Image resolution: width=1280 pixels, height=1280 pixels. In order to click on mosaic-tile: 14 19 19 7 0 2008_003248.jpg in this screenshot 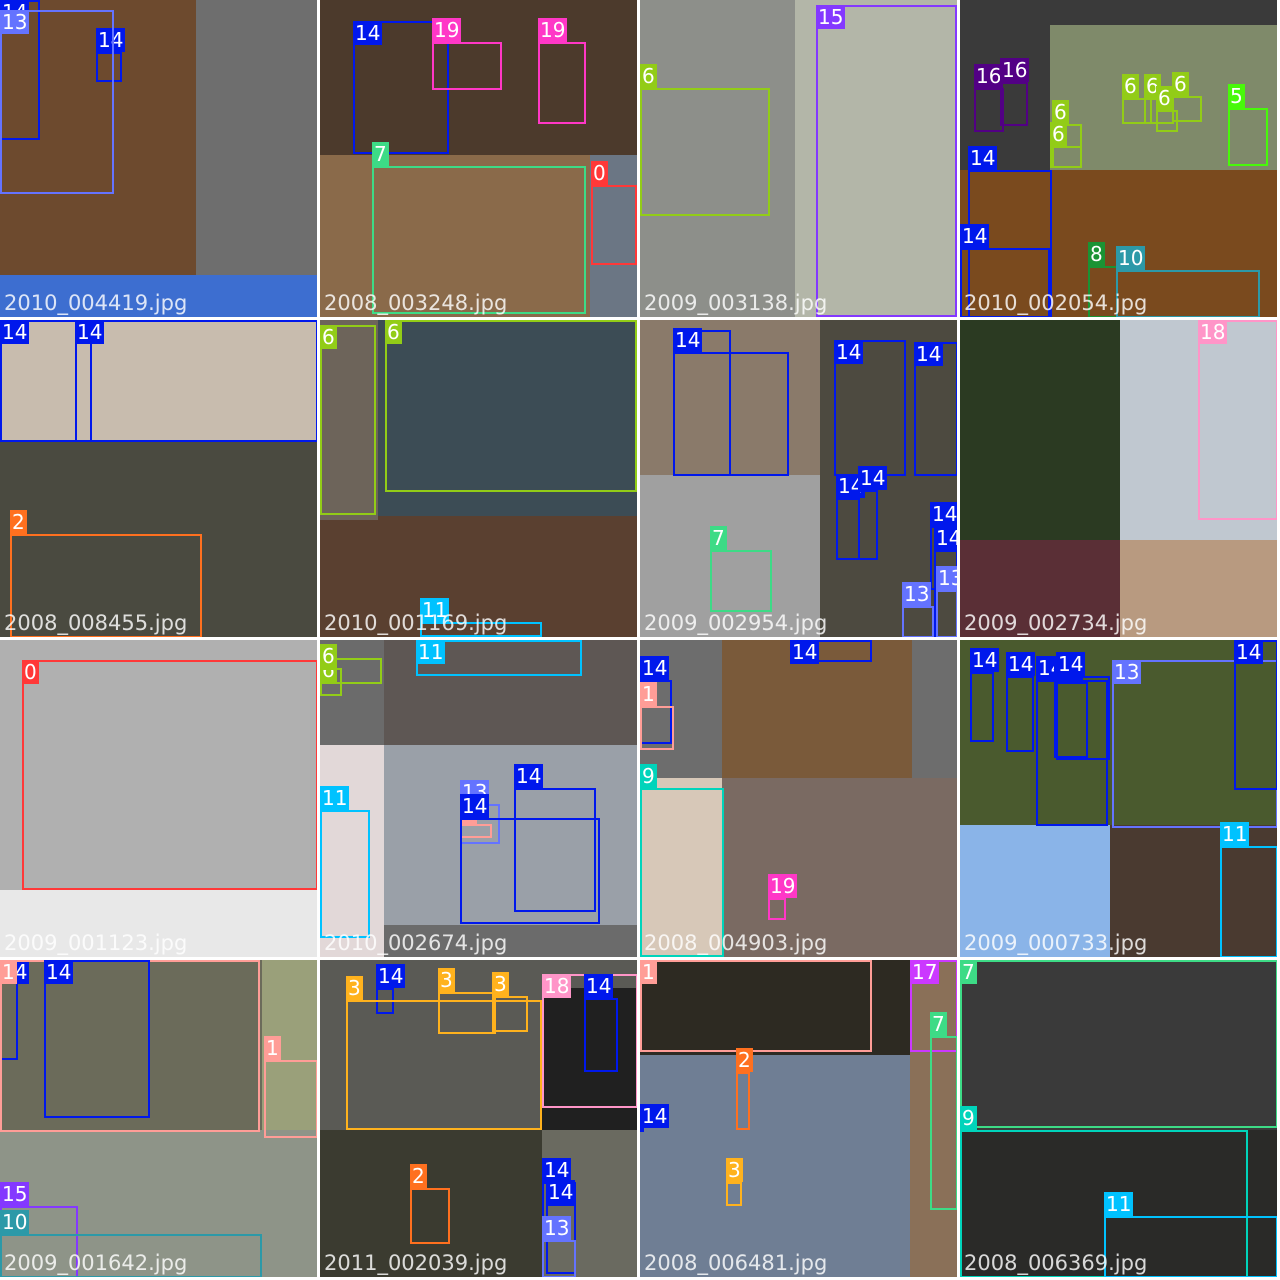, I will do `click(478, 158)`.